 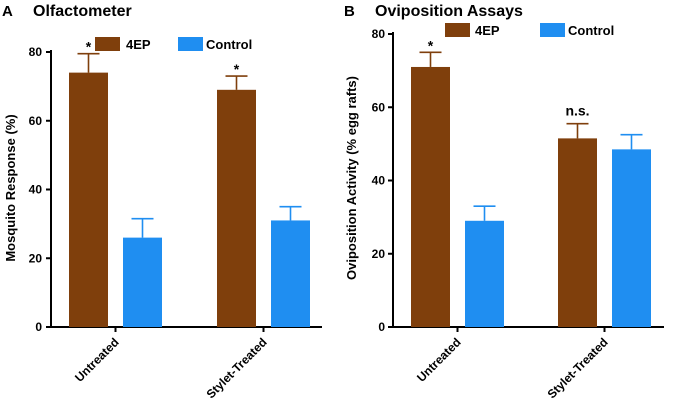 I want to click on panel-a-label: A, so click(x=7, y=11).